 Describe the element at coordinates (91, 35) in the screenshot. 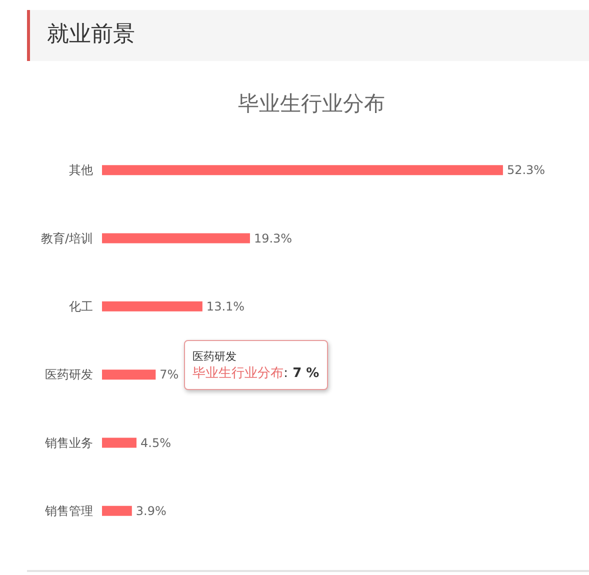

I see `chart-title: 就业前景` at that location.